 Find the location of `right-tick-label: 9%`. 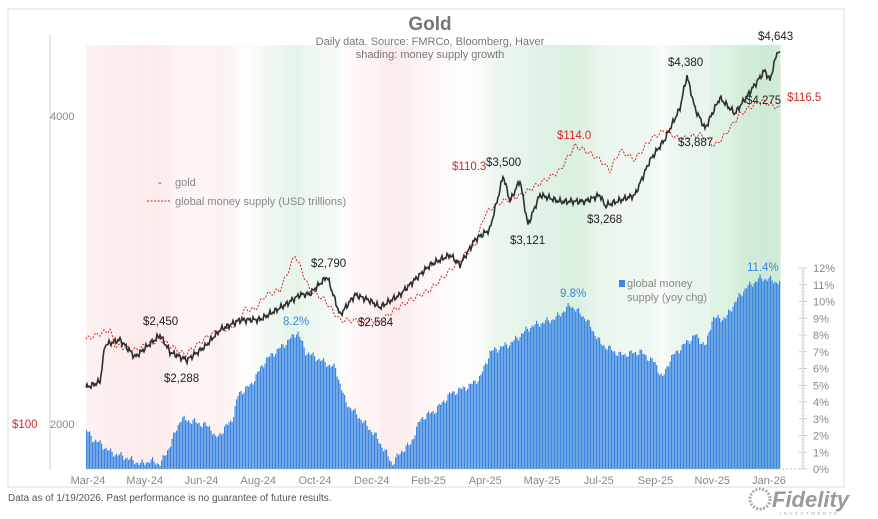

right-tick-label: 9% is located at coordinates (821, 319).